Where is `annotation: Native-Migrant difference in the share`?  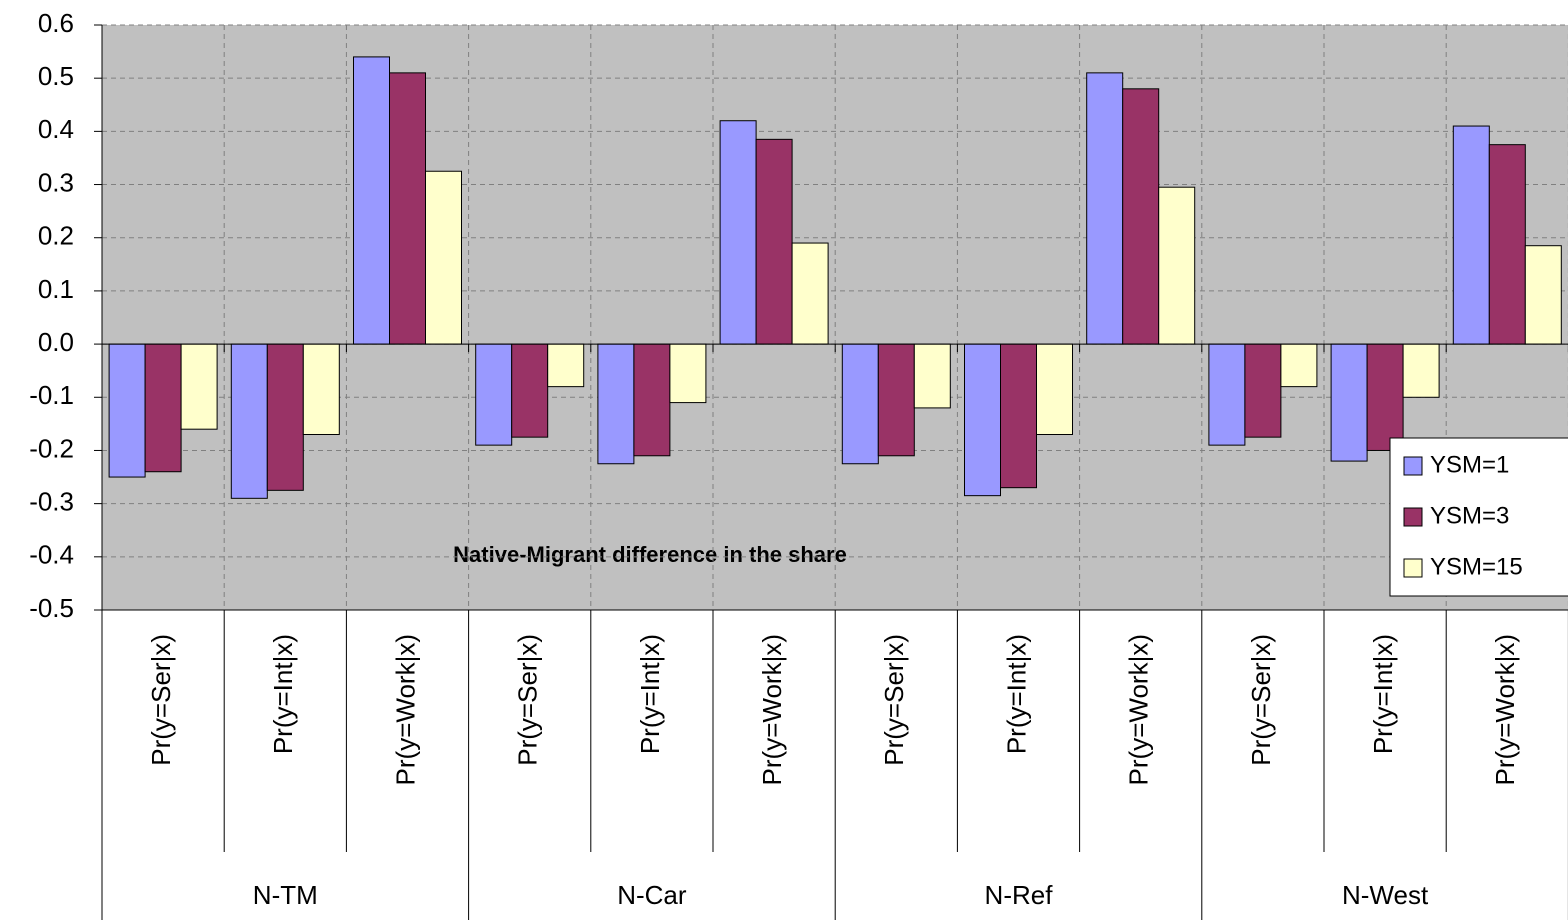 annotation: Native-Migrant difference in the share is located at coordinates (650, 554).